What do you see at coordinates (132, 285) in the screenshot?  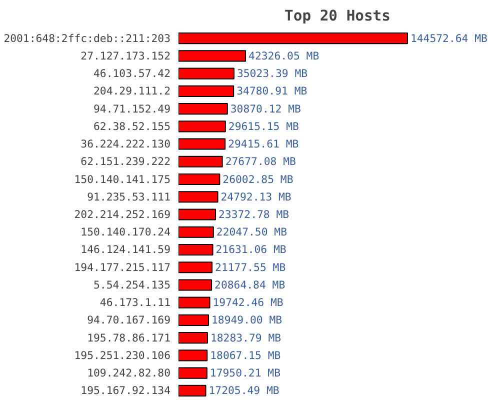 I see `y-tick-label: 5.54.254.135` at bounding box center [132, 285].